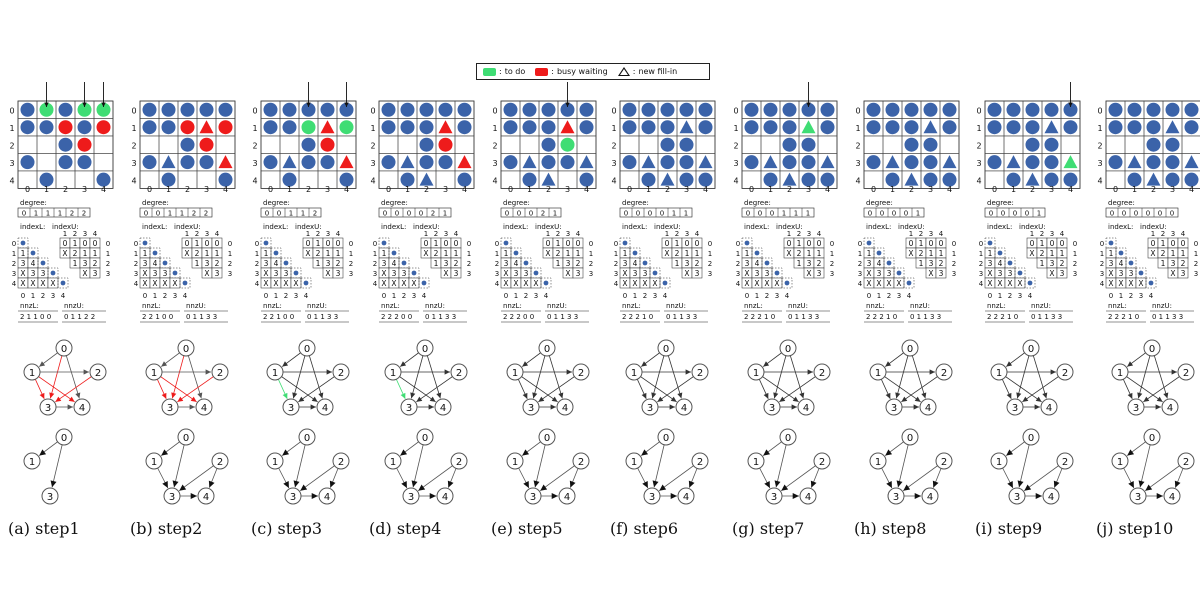 This screenshot has height=600, width=1200. What do you see at coordinates (351, 264) in the screenshot?
I see `indexU-row-tick: 2` at bounding box center [351, 264].